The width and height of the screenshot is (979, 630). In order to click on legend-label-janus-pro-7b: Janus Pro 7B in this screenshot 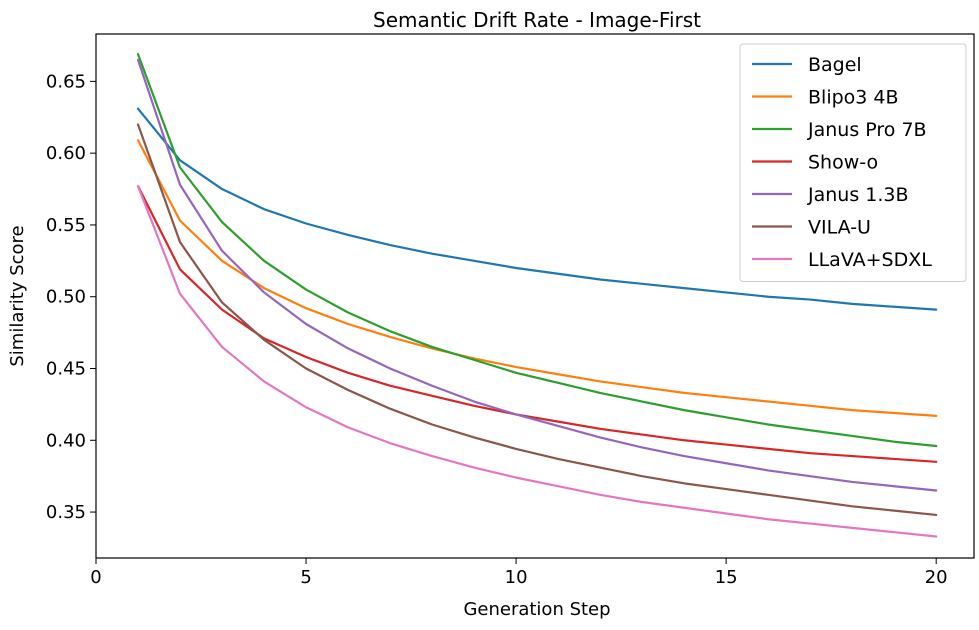, I will do `click(867, 130)`.